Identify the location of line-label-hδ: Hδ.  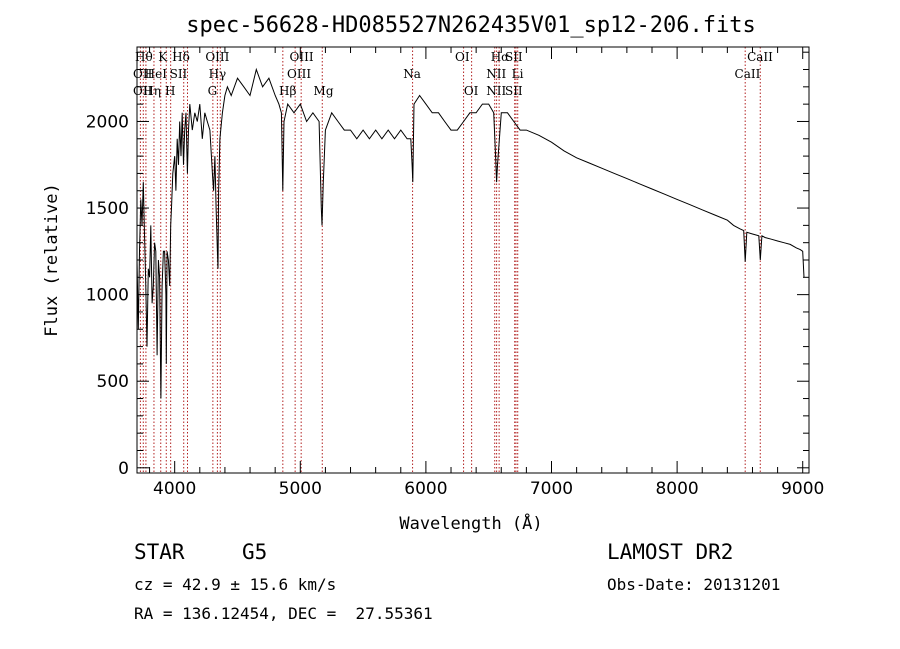
(181, 57).